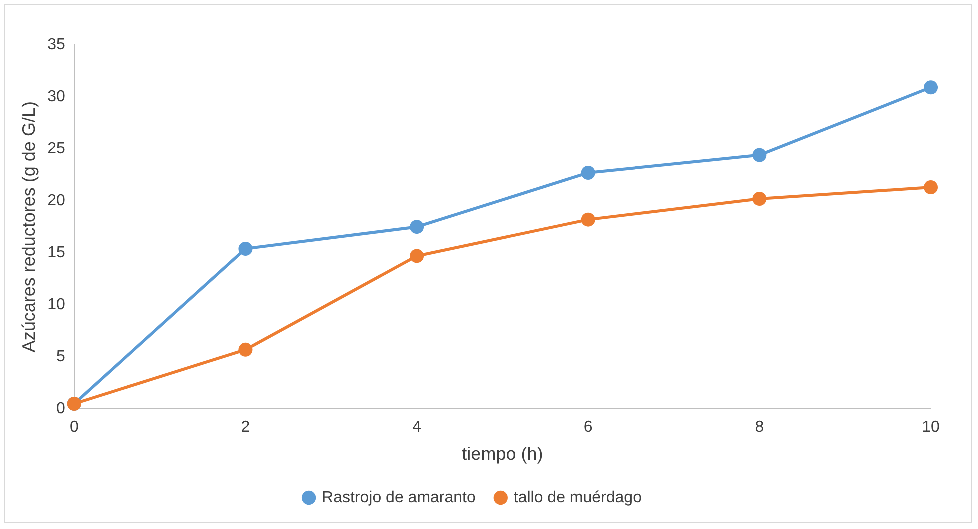  I want to click on y-tick-label: 15, so click(57, 253).